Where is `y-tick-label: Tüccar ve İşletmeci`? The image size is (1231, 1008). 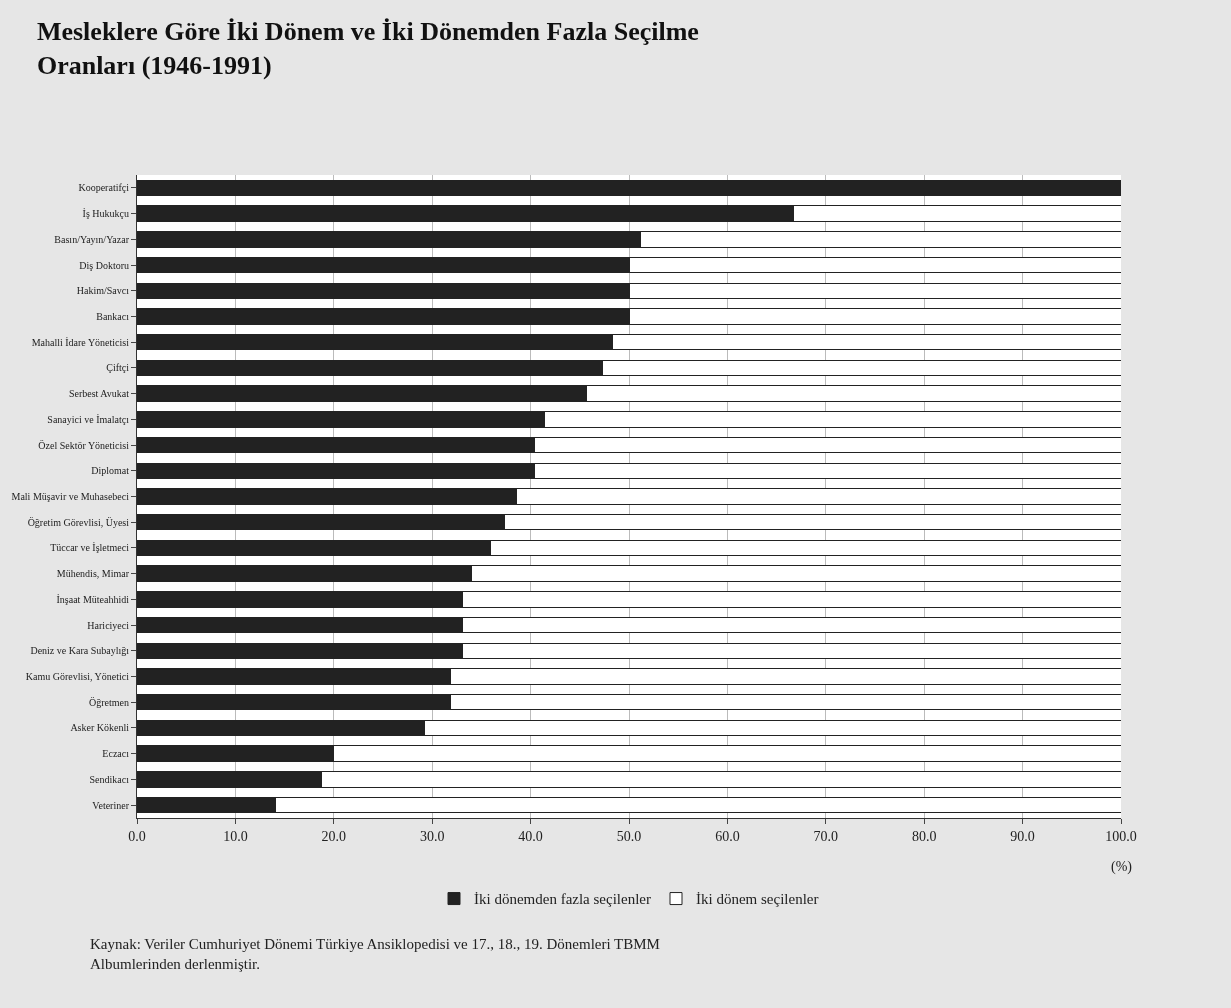
y-tick-label: Tüccar ve İşletmeci is located at coordinates (90, 548).